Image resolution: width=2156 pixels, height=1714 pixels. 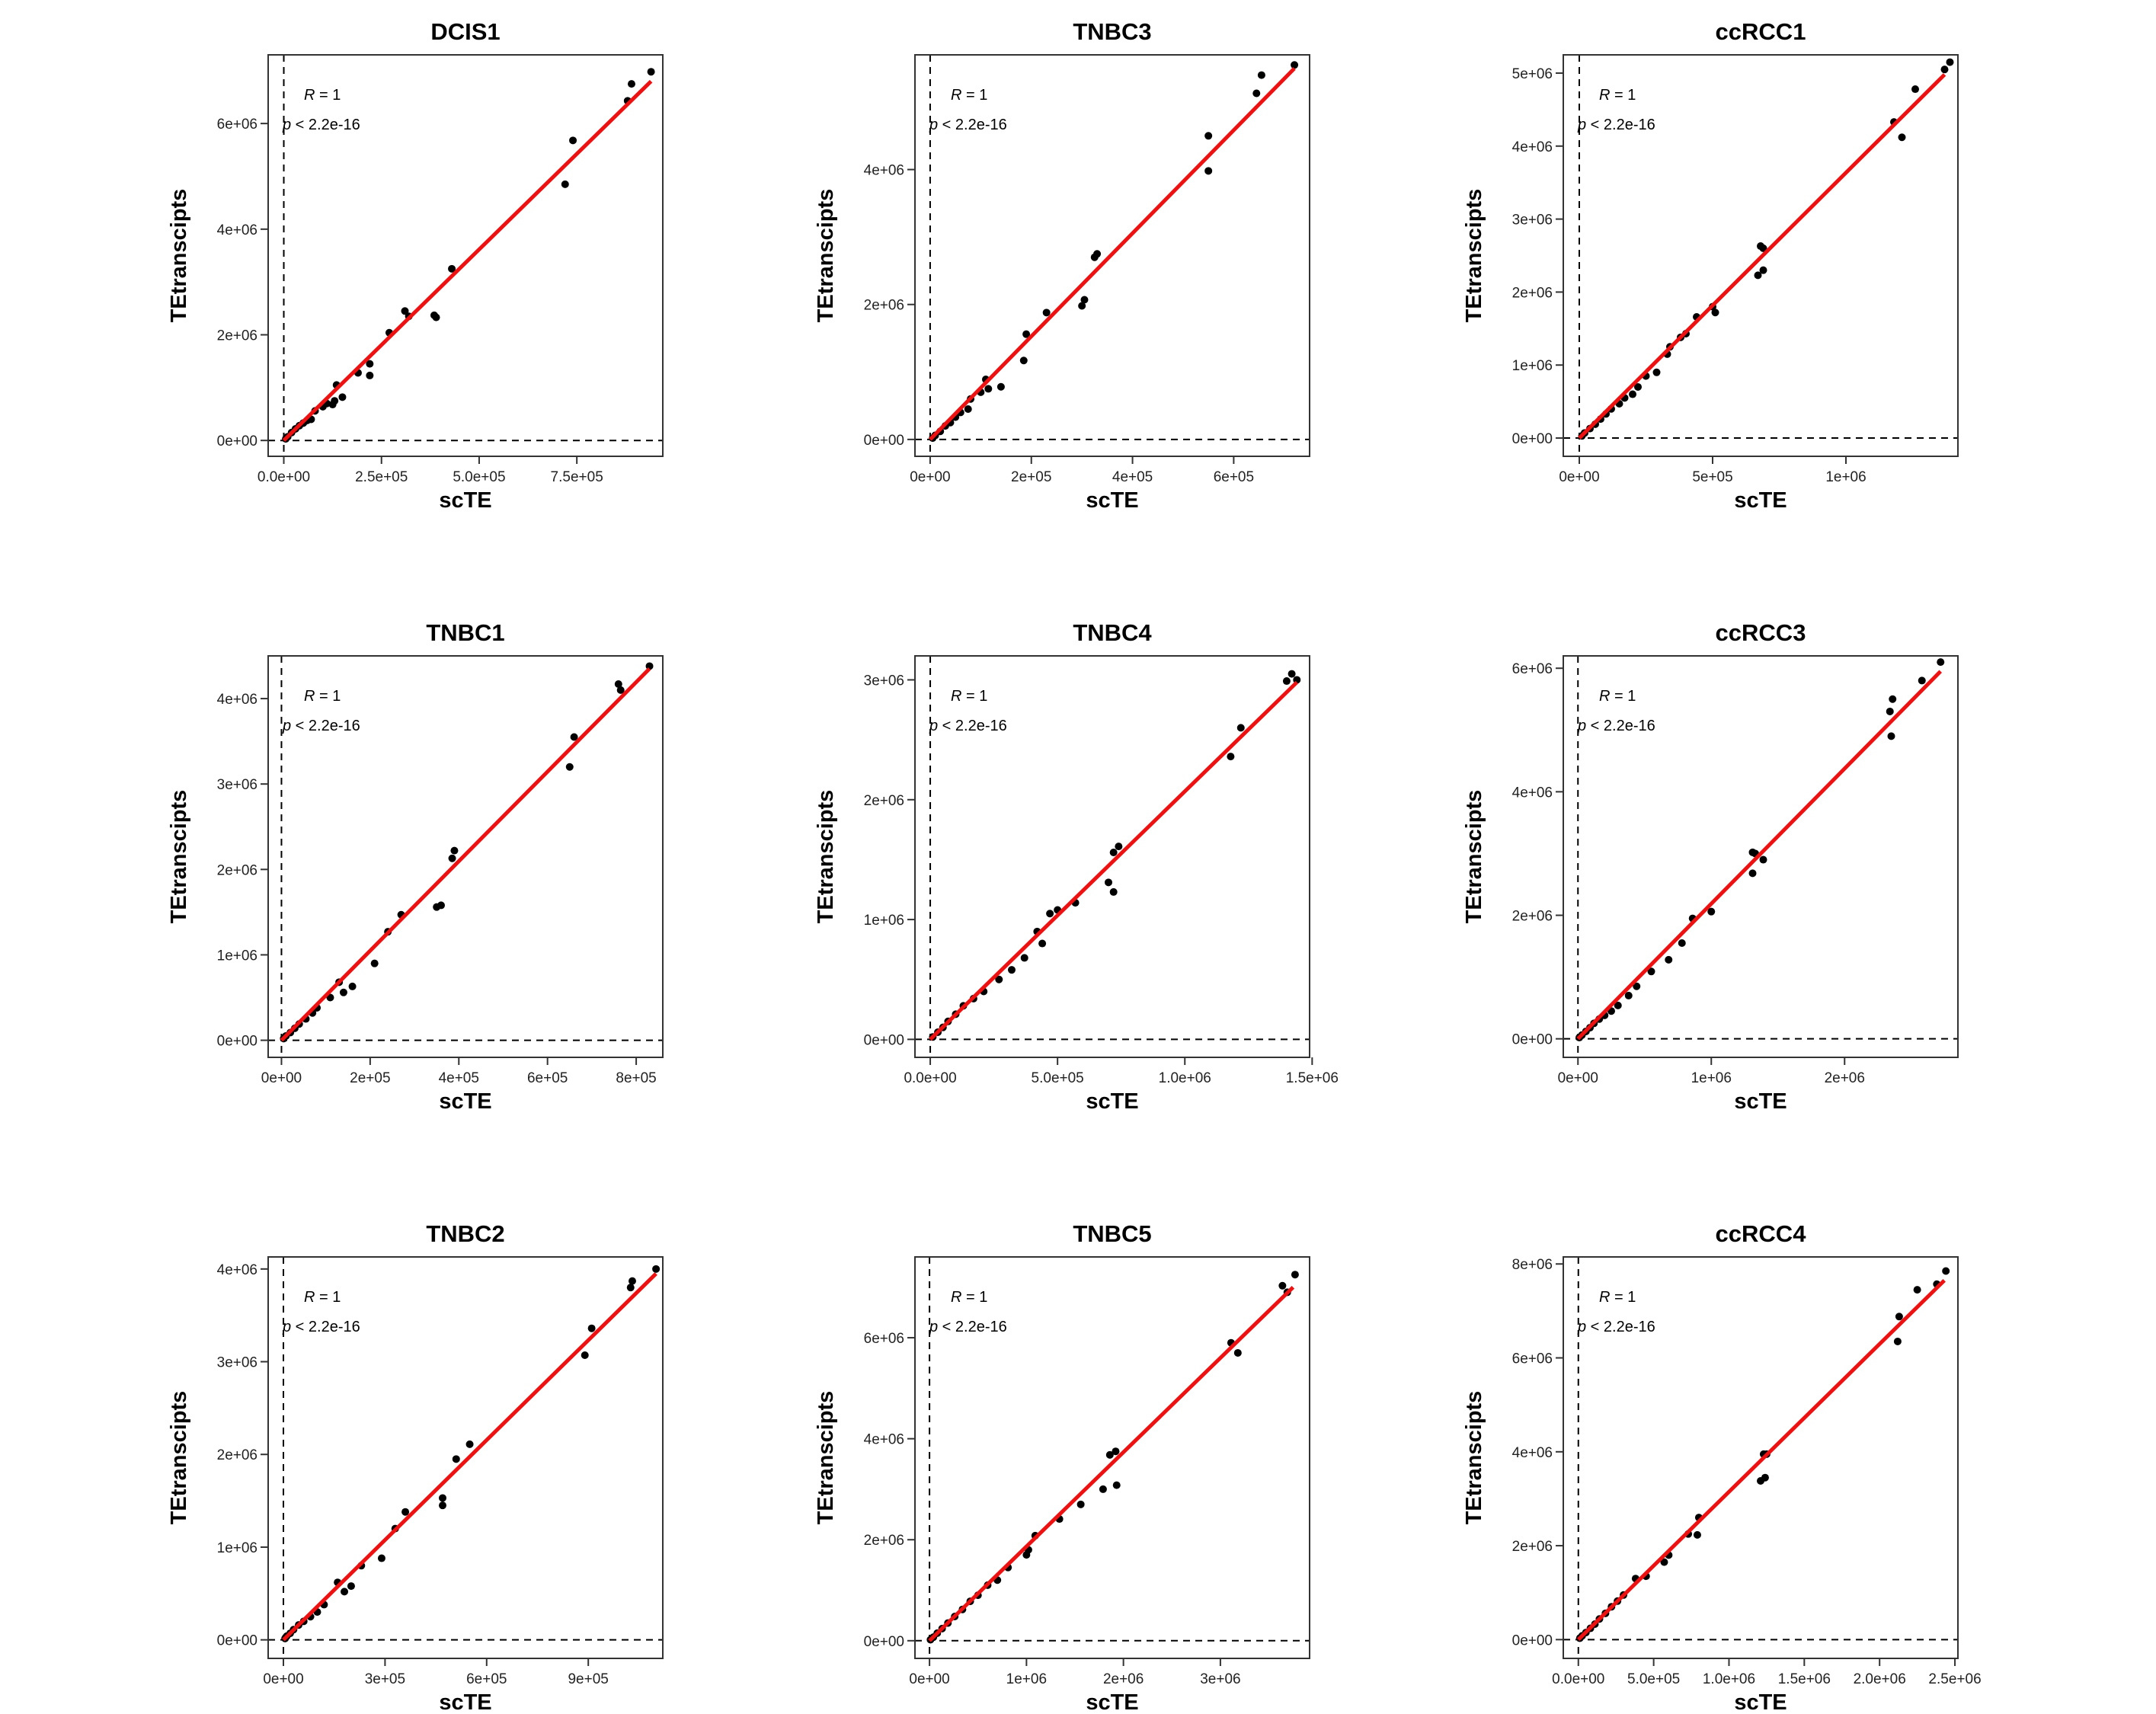 What do you see at coordinates (1112, 632) in the screenshot?
I see `panel-title: TNBC4` at bounding box center [1112, 632].